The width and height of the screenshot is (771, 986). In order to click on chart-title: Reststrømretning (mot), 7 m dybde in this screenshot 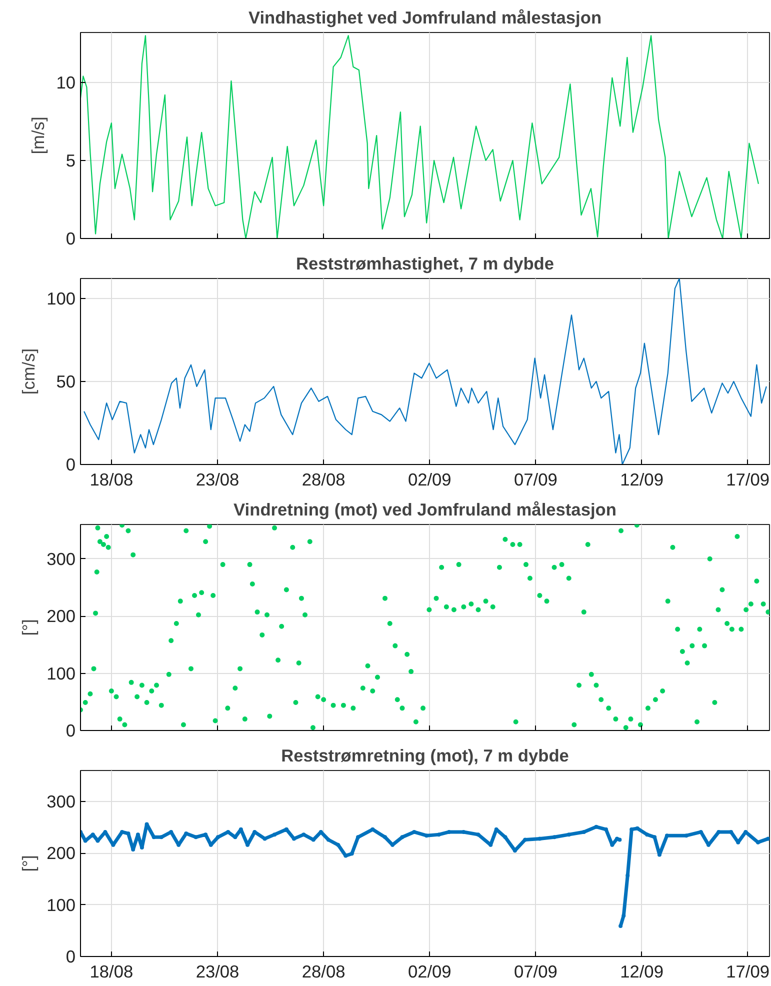, I will do `click(425, 756)`.